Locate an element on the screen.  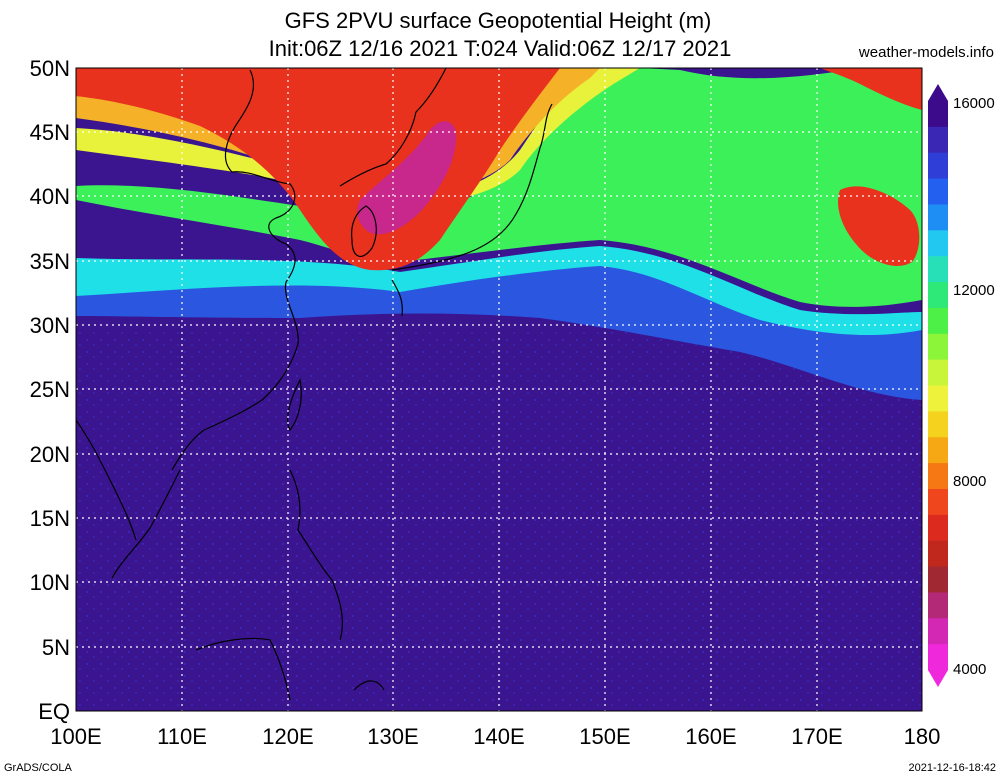
colorbar is located at coordinates (938, 385).